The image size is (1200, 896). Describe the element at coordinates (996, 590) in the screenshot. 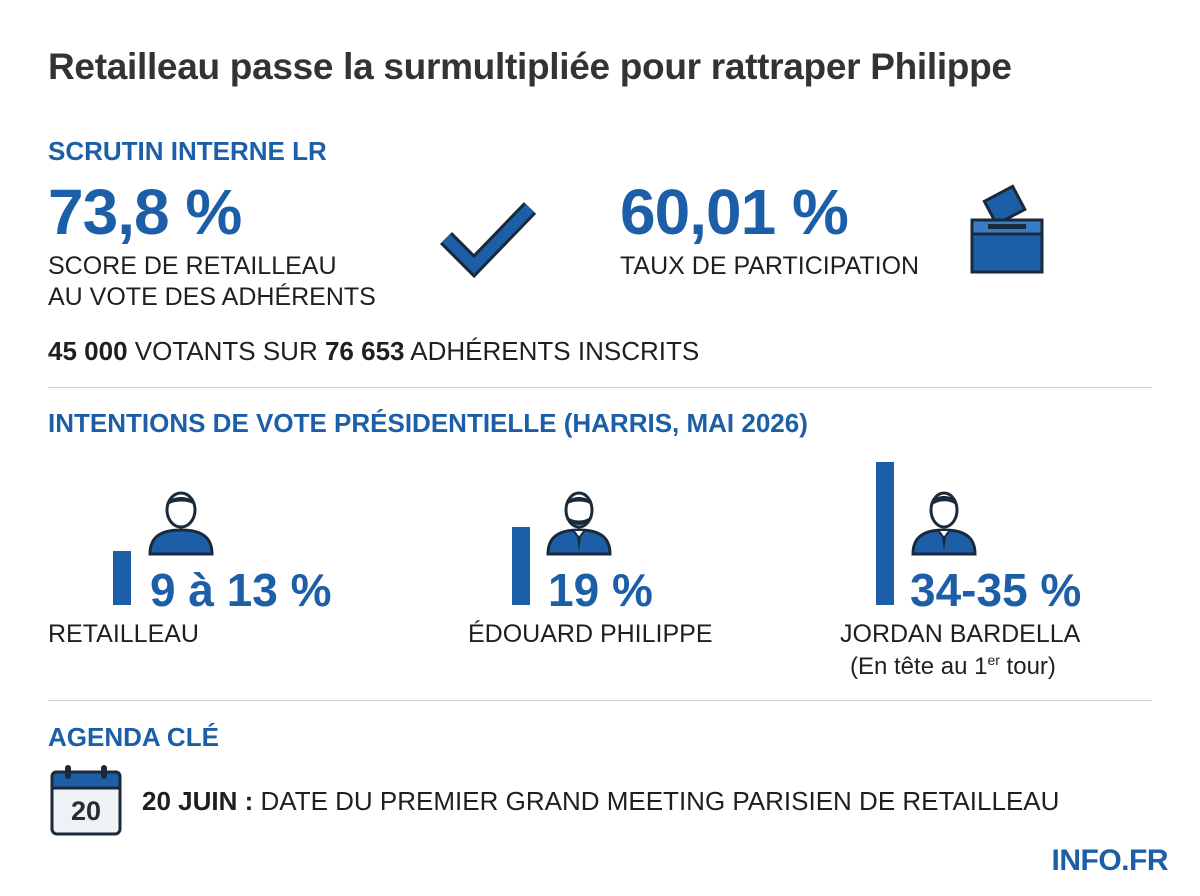

I see `pct-bardella: 34-35 %` at that location.